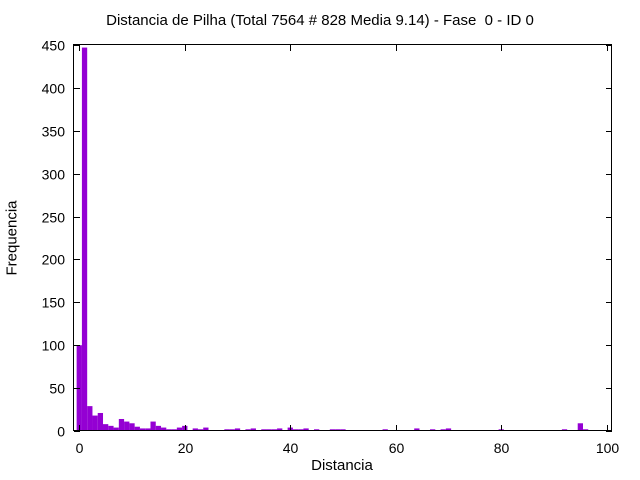  I want to click on y-tick-label: 200, so click(54, 260).